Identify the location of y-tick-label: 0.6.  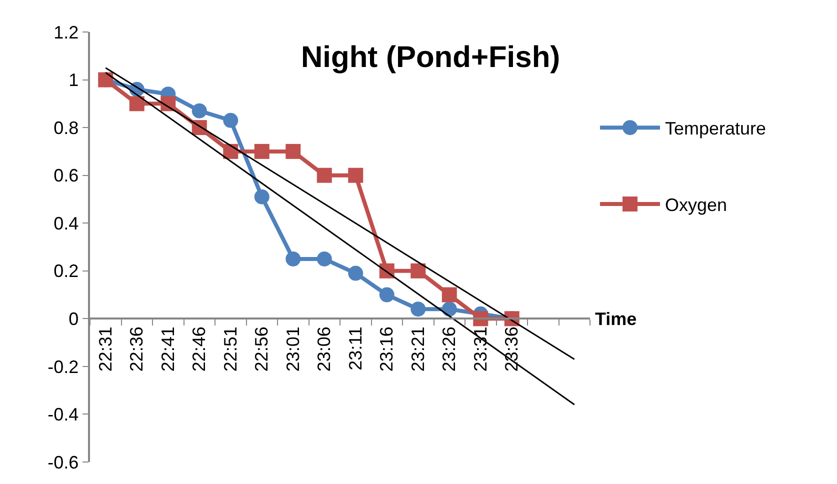
(66, 176).